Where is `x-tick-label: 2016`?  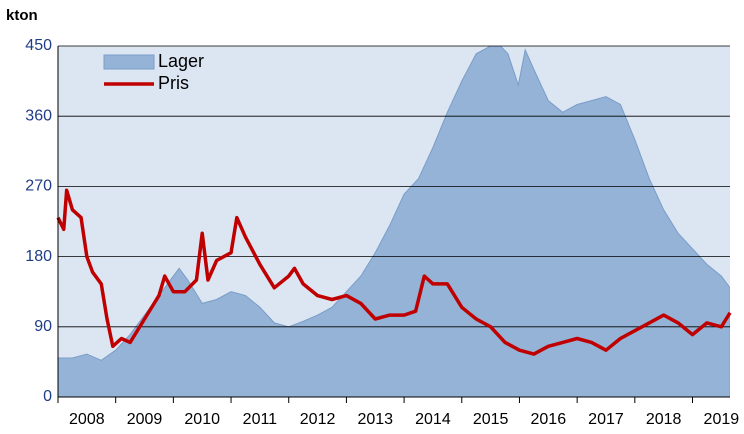
x-tick-label: 2016 is located at coordinates (549, 419).